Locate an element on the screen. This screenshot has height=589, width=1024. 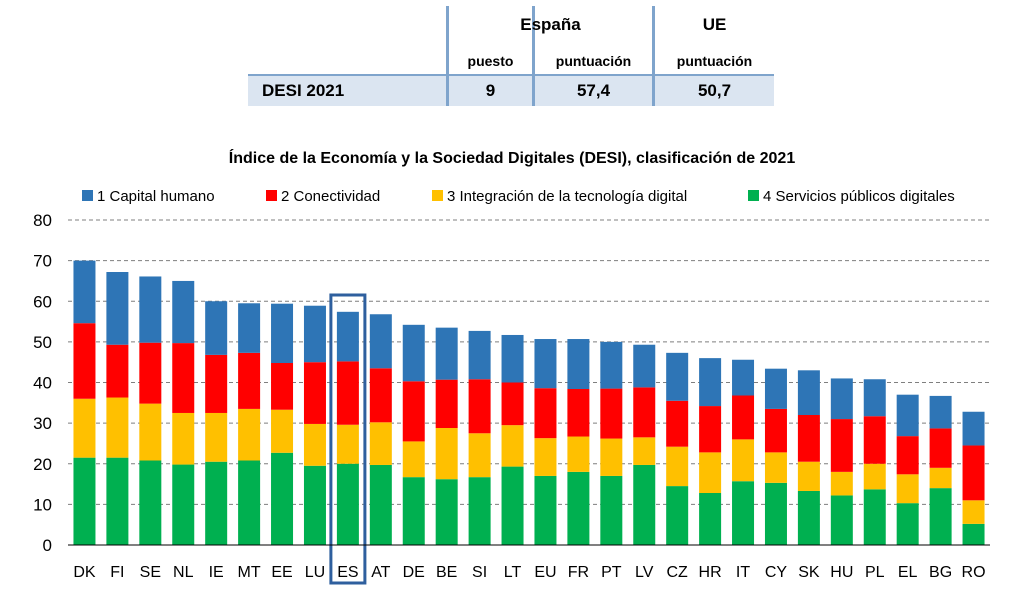
x-tick-label: BE is located at coordinates (446, 572).